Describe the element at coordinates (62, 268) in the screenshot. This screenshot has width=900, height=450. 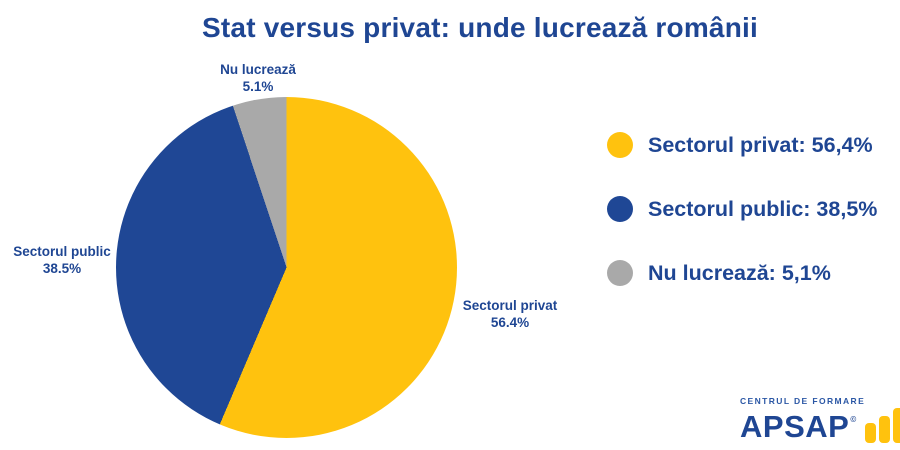
I see `pie-label-value: 38.5%` at that location.